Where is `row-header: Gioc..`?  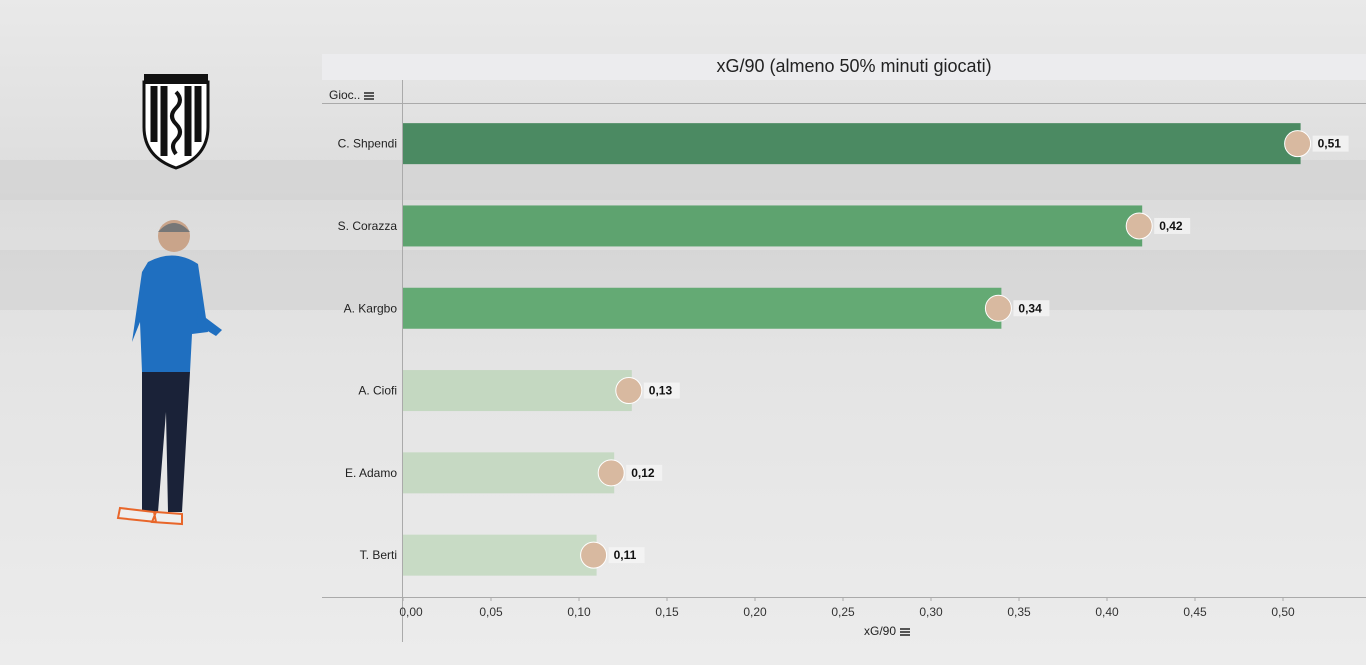
row-header: Gioc.. is located at coordinates (352, 95).